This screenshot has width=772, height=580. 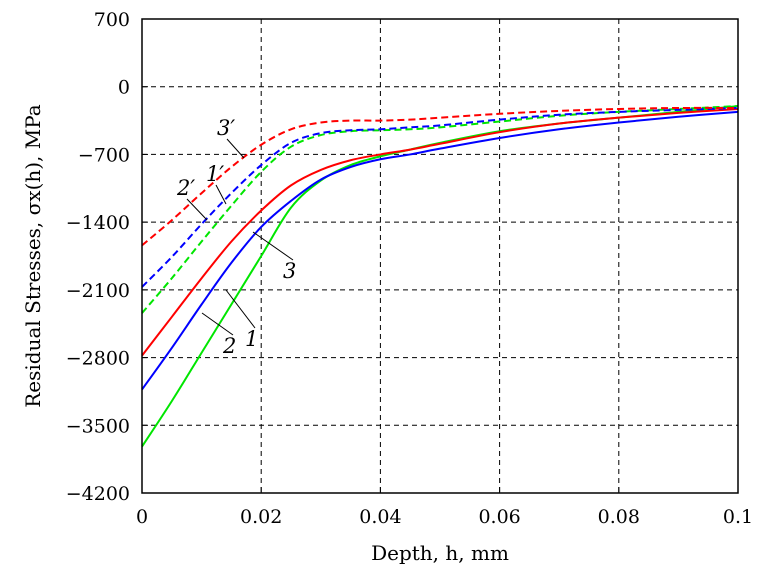 I want to click on curve-label-5: 2′, so click(x=185, y=188).